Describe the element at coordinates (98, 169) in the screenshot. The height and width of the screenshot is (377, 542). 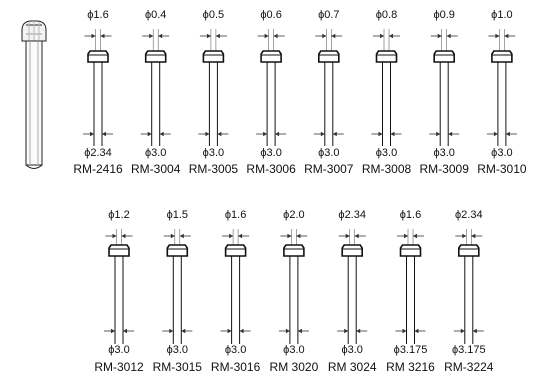
I see `model-label: RM-2416` at that location.